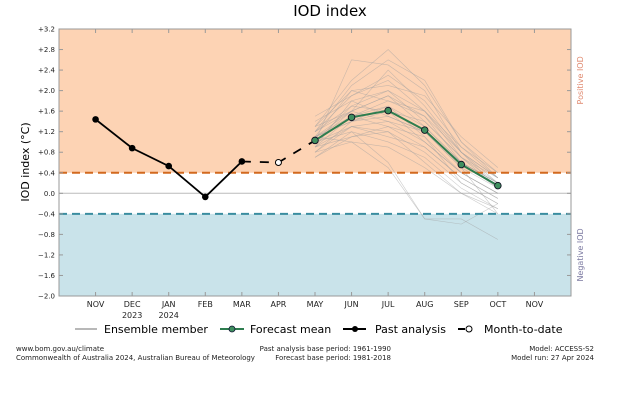  I want to click on legend-ensemble-label: Ensemble member, so click(156, 329).